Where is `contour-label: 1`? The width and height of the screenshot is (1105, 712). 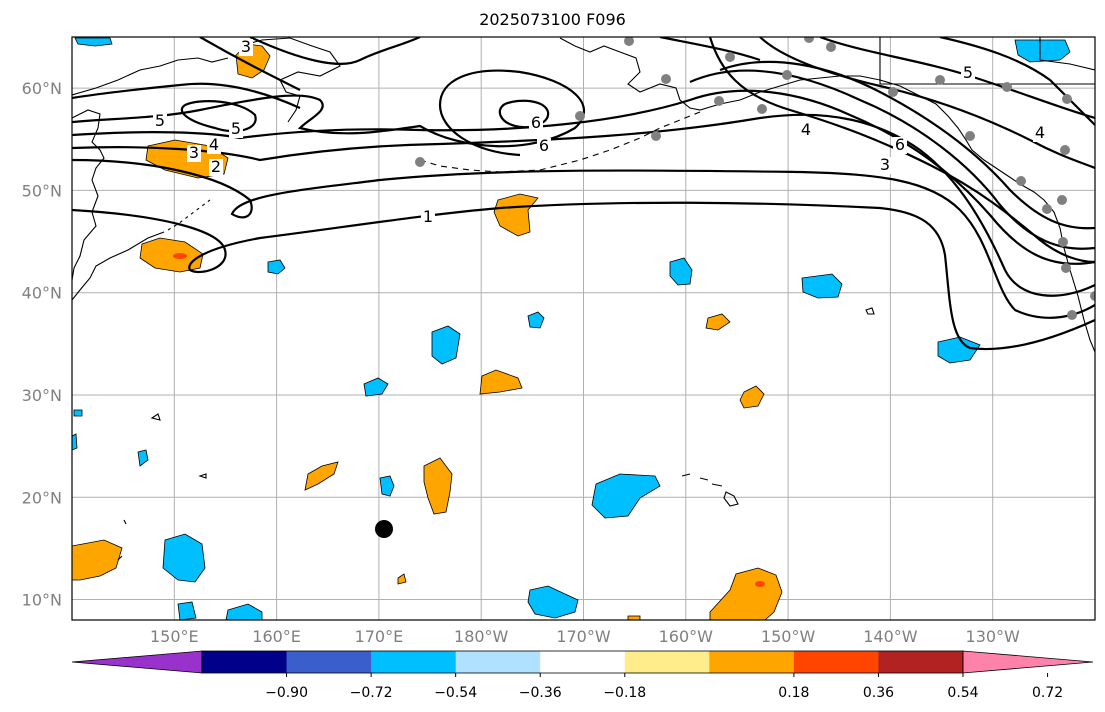
contour-label: 1 is located at coordinates (428, 216).